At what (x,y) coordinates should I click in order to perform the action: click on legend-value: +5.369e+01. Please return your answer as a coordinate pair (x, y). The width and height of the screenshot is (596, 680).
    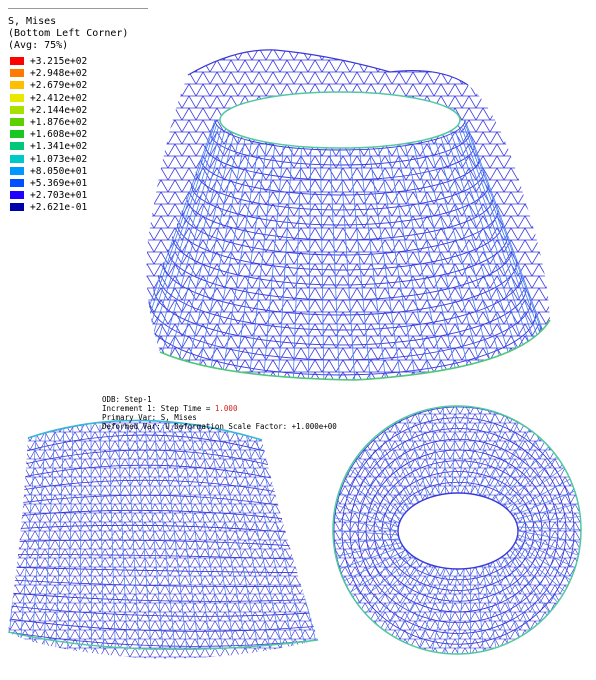
    Looking at the image, I should click on (59, 183).